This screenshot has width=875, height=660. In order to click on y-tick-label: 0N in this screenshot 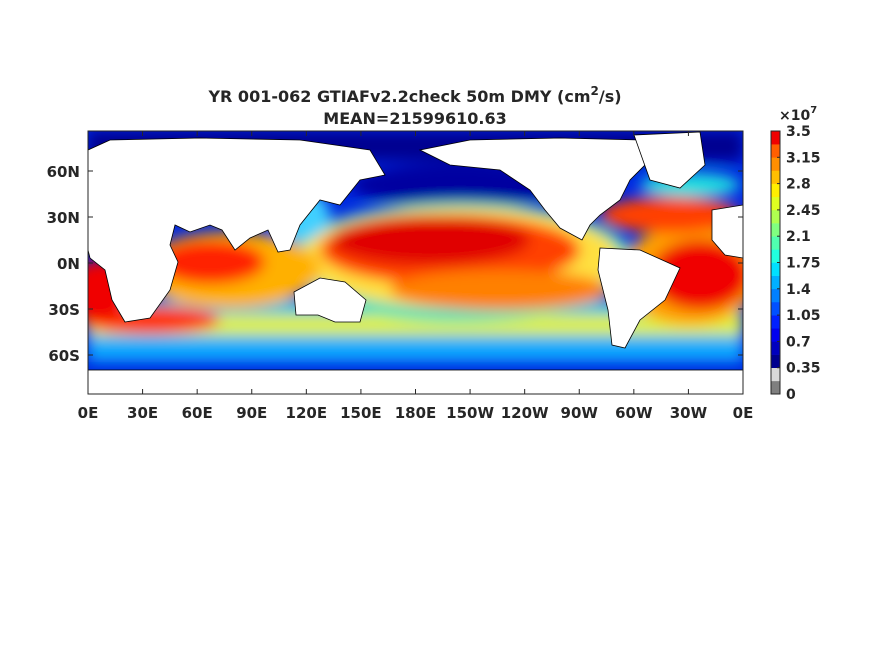, I will do `click(68, 264)`.